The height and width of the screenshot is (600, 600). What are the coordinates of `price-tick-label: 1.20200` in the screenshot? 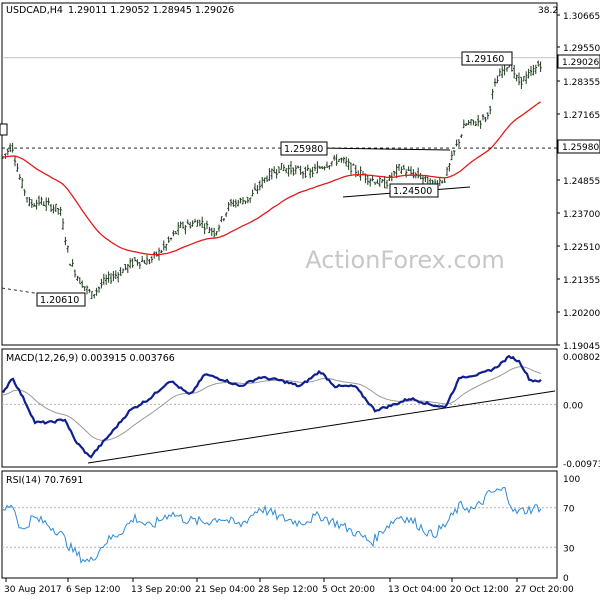 It's located at (581, 314).